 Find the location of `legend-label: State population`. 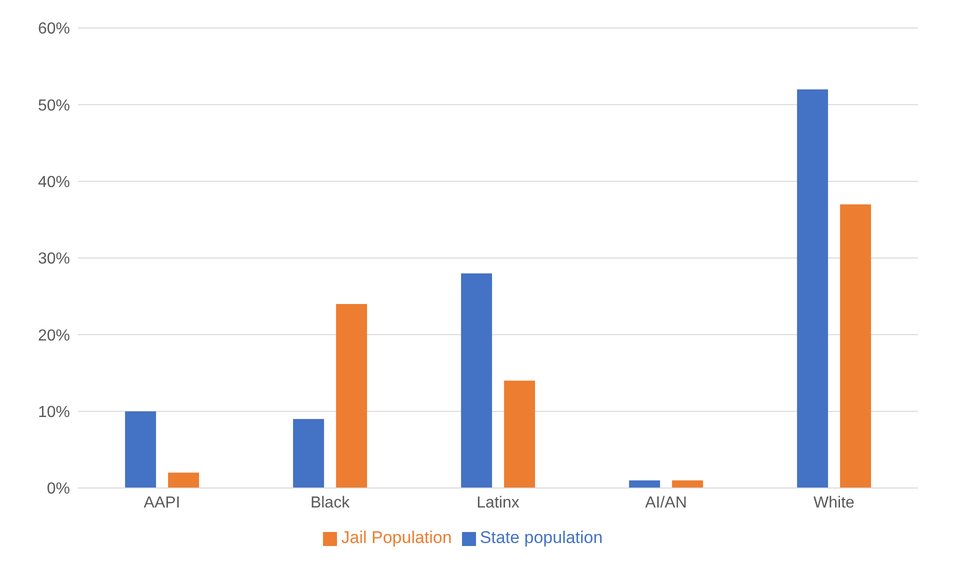

legend-label: State population is located at coordinates (541, 537).